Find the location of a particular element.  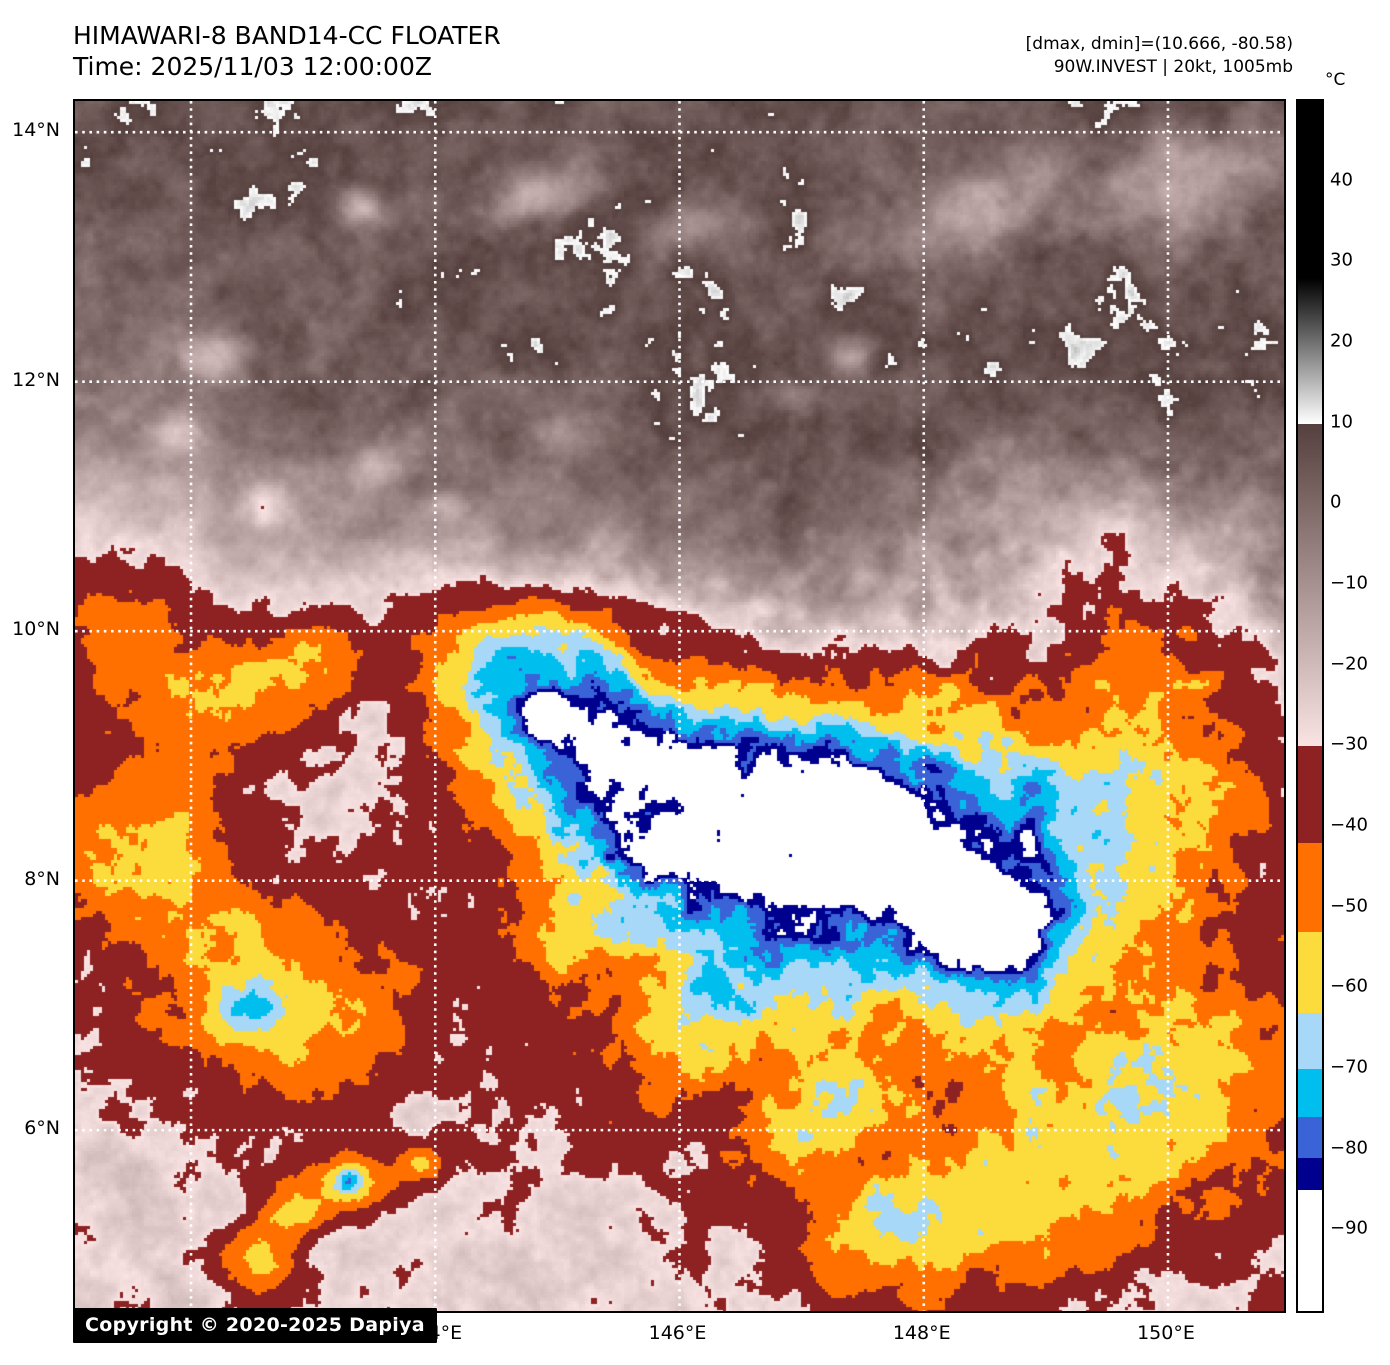

colorbar-tick--30: −30 is located at coordinates (1349, 744).